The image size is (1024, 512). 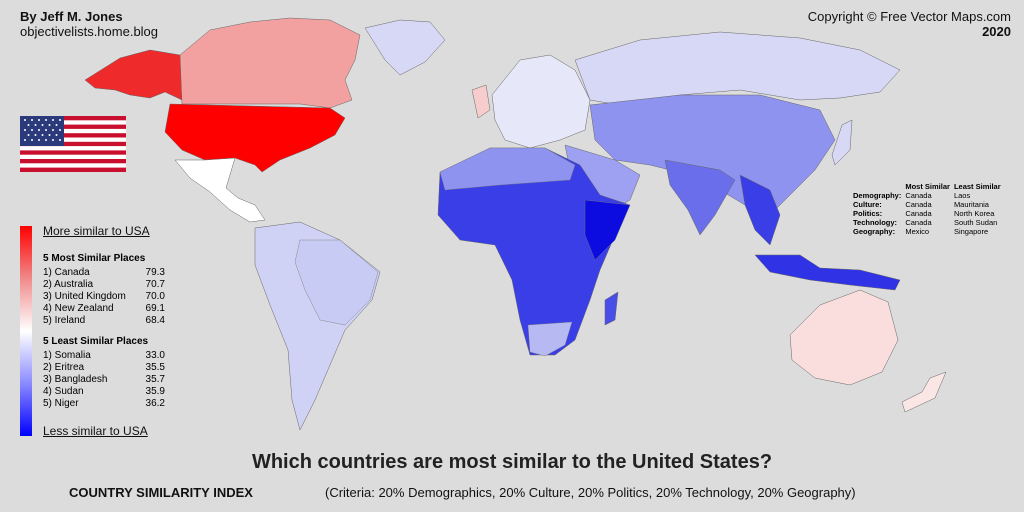 I want to click on place-score: 69.1, so click(x=155, y=308).